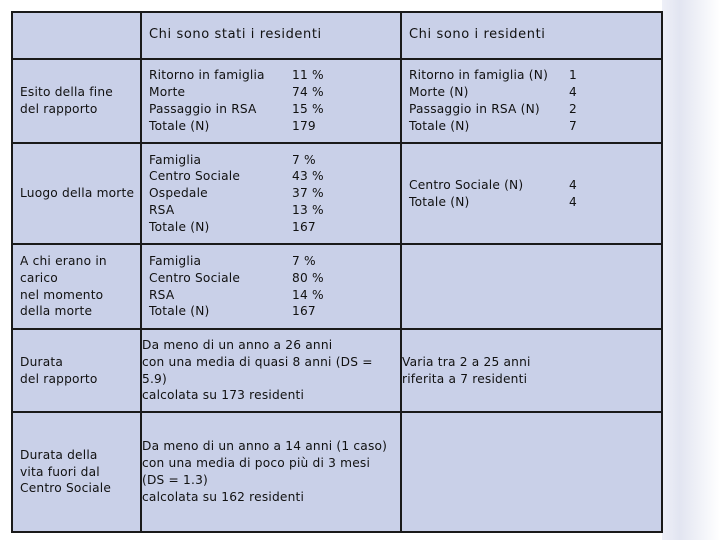 Image resolution: width=720 pixels, height=540 pixels. Describe the element at coordinates (312, 278) in the screenshot. I see `stat-value: 80 %` at that location.